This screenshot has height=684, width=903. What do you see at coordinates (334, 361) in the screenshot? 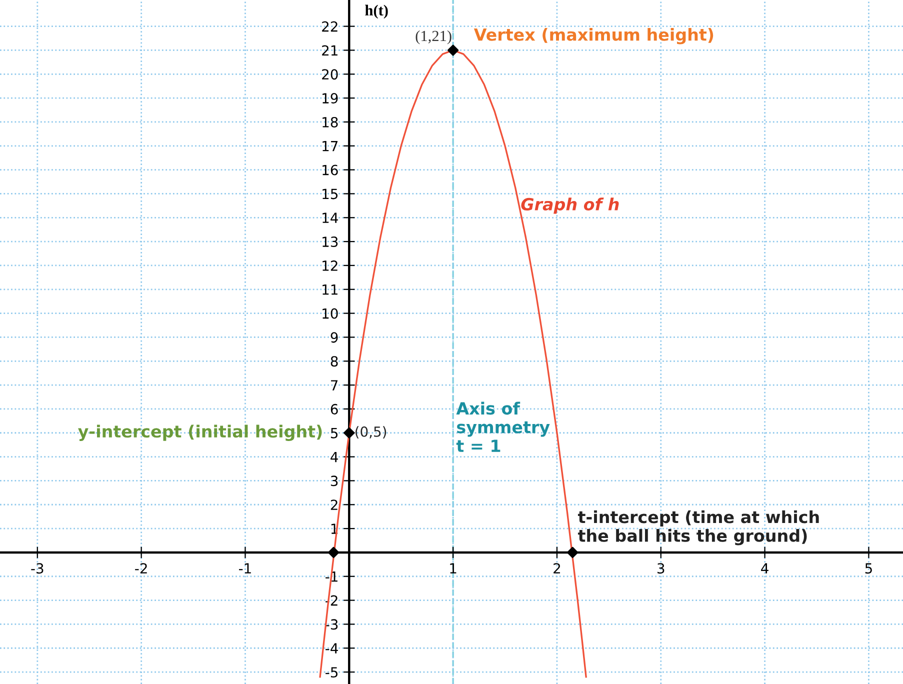
I see `y-tick-label: 8` at bounding box center [334, 361].